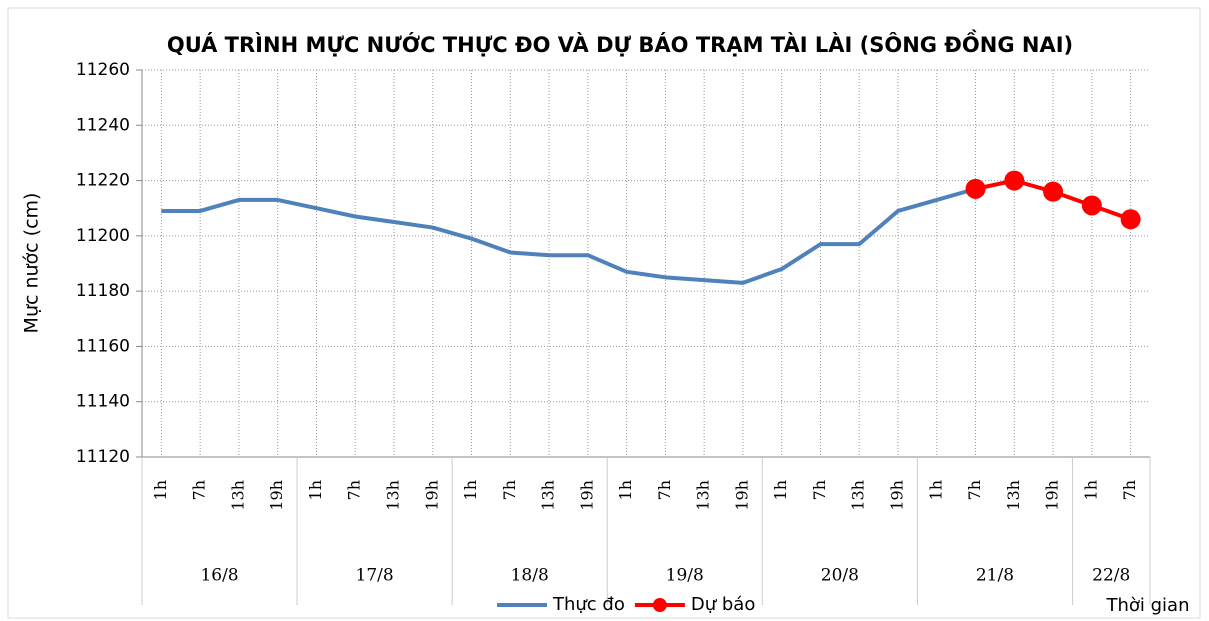  I want to click on x-group-label: 19/8, so click(685, 576).